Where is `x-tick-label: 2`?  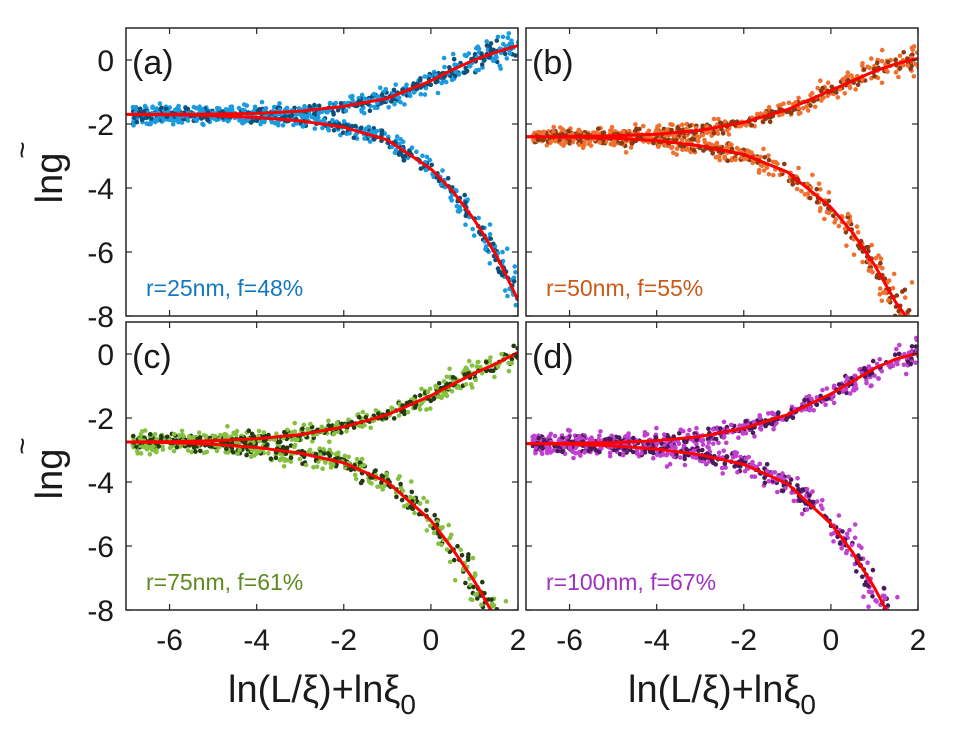
x-tick-label: 2 is located at coordinates (518, 640).